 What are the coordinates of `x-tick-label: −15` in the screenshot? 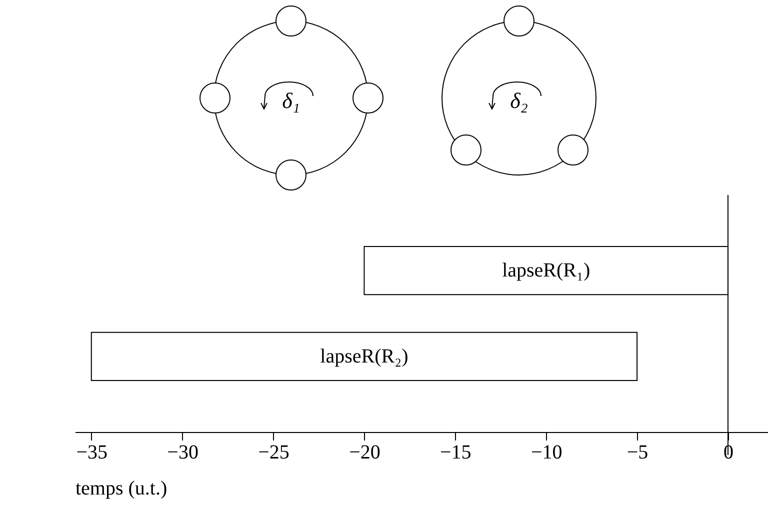 It's located at (456, 453).